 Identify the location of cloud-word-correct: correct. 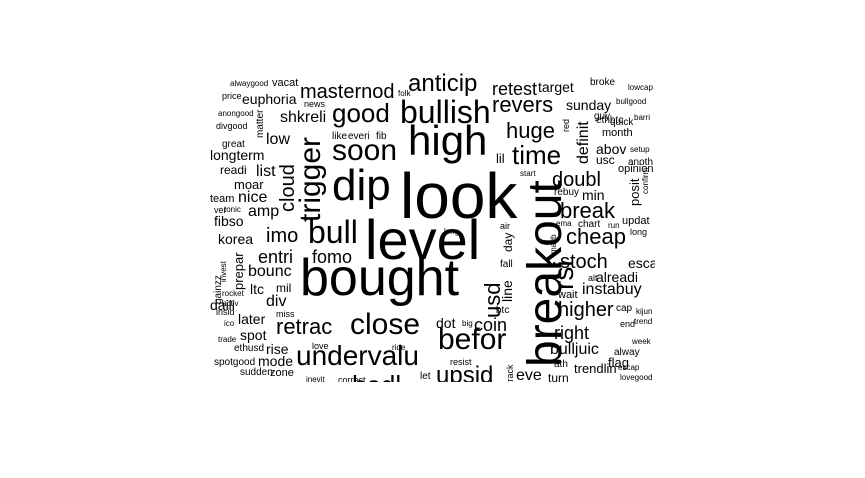
(352, 379).